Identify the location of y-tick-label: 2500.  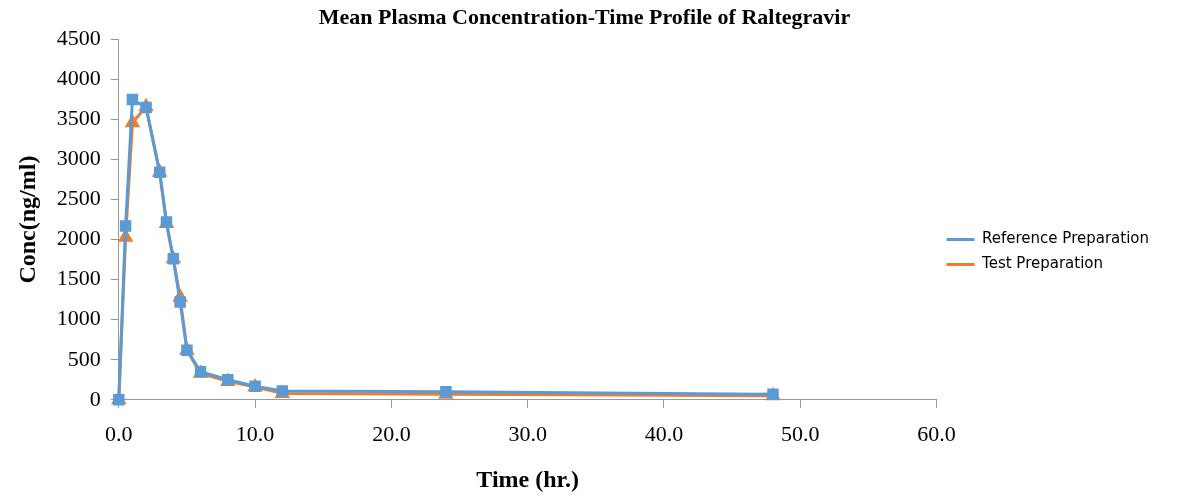
(78, 198).